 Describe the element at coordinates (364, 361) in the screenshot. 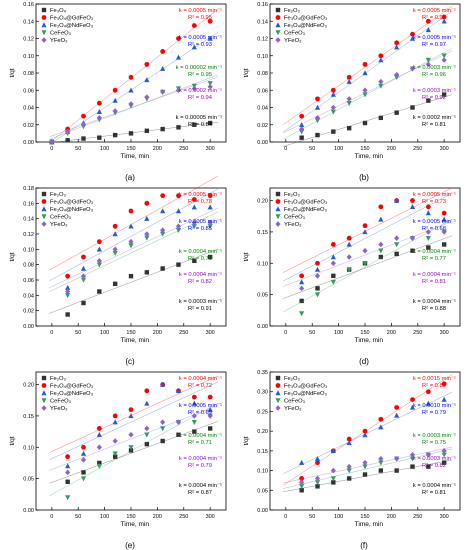

I see `panel-label: (d)` at that location.